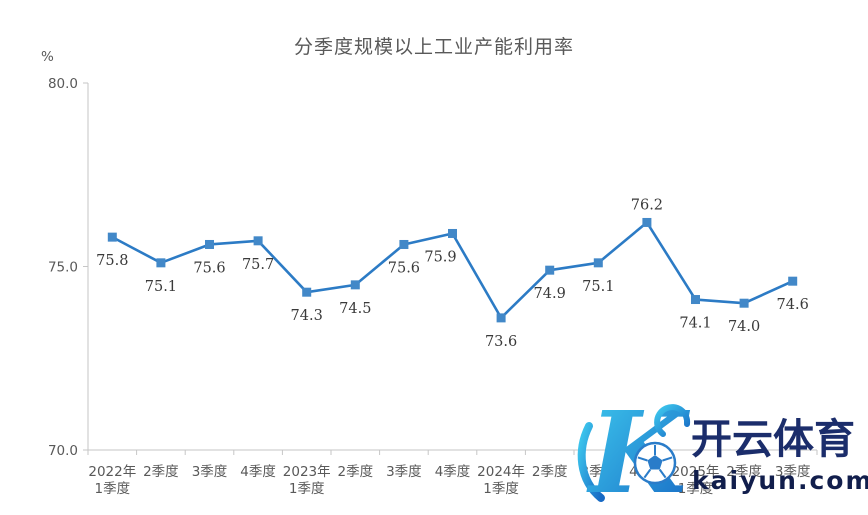  I want to click on logo-curl-icon, so click(672, 420).